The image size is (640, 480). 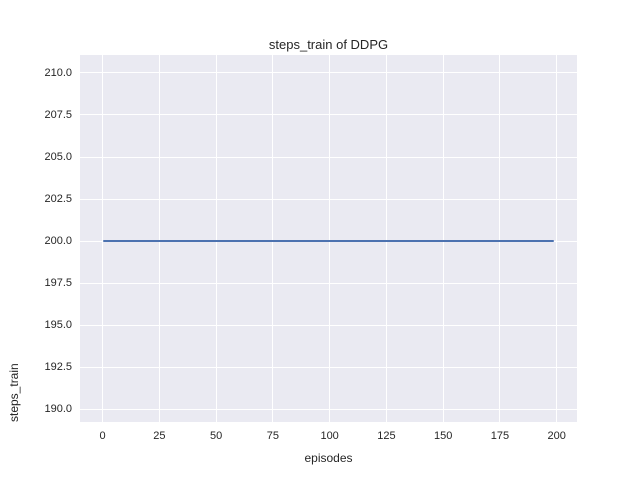 What do you see at coordinates (58, 72) in the screenshot?
I see `y-tick-label: 210.0` at bounding box center [58, 72].